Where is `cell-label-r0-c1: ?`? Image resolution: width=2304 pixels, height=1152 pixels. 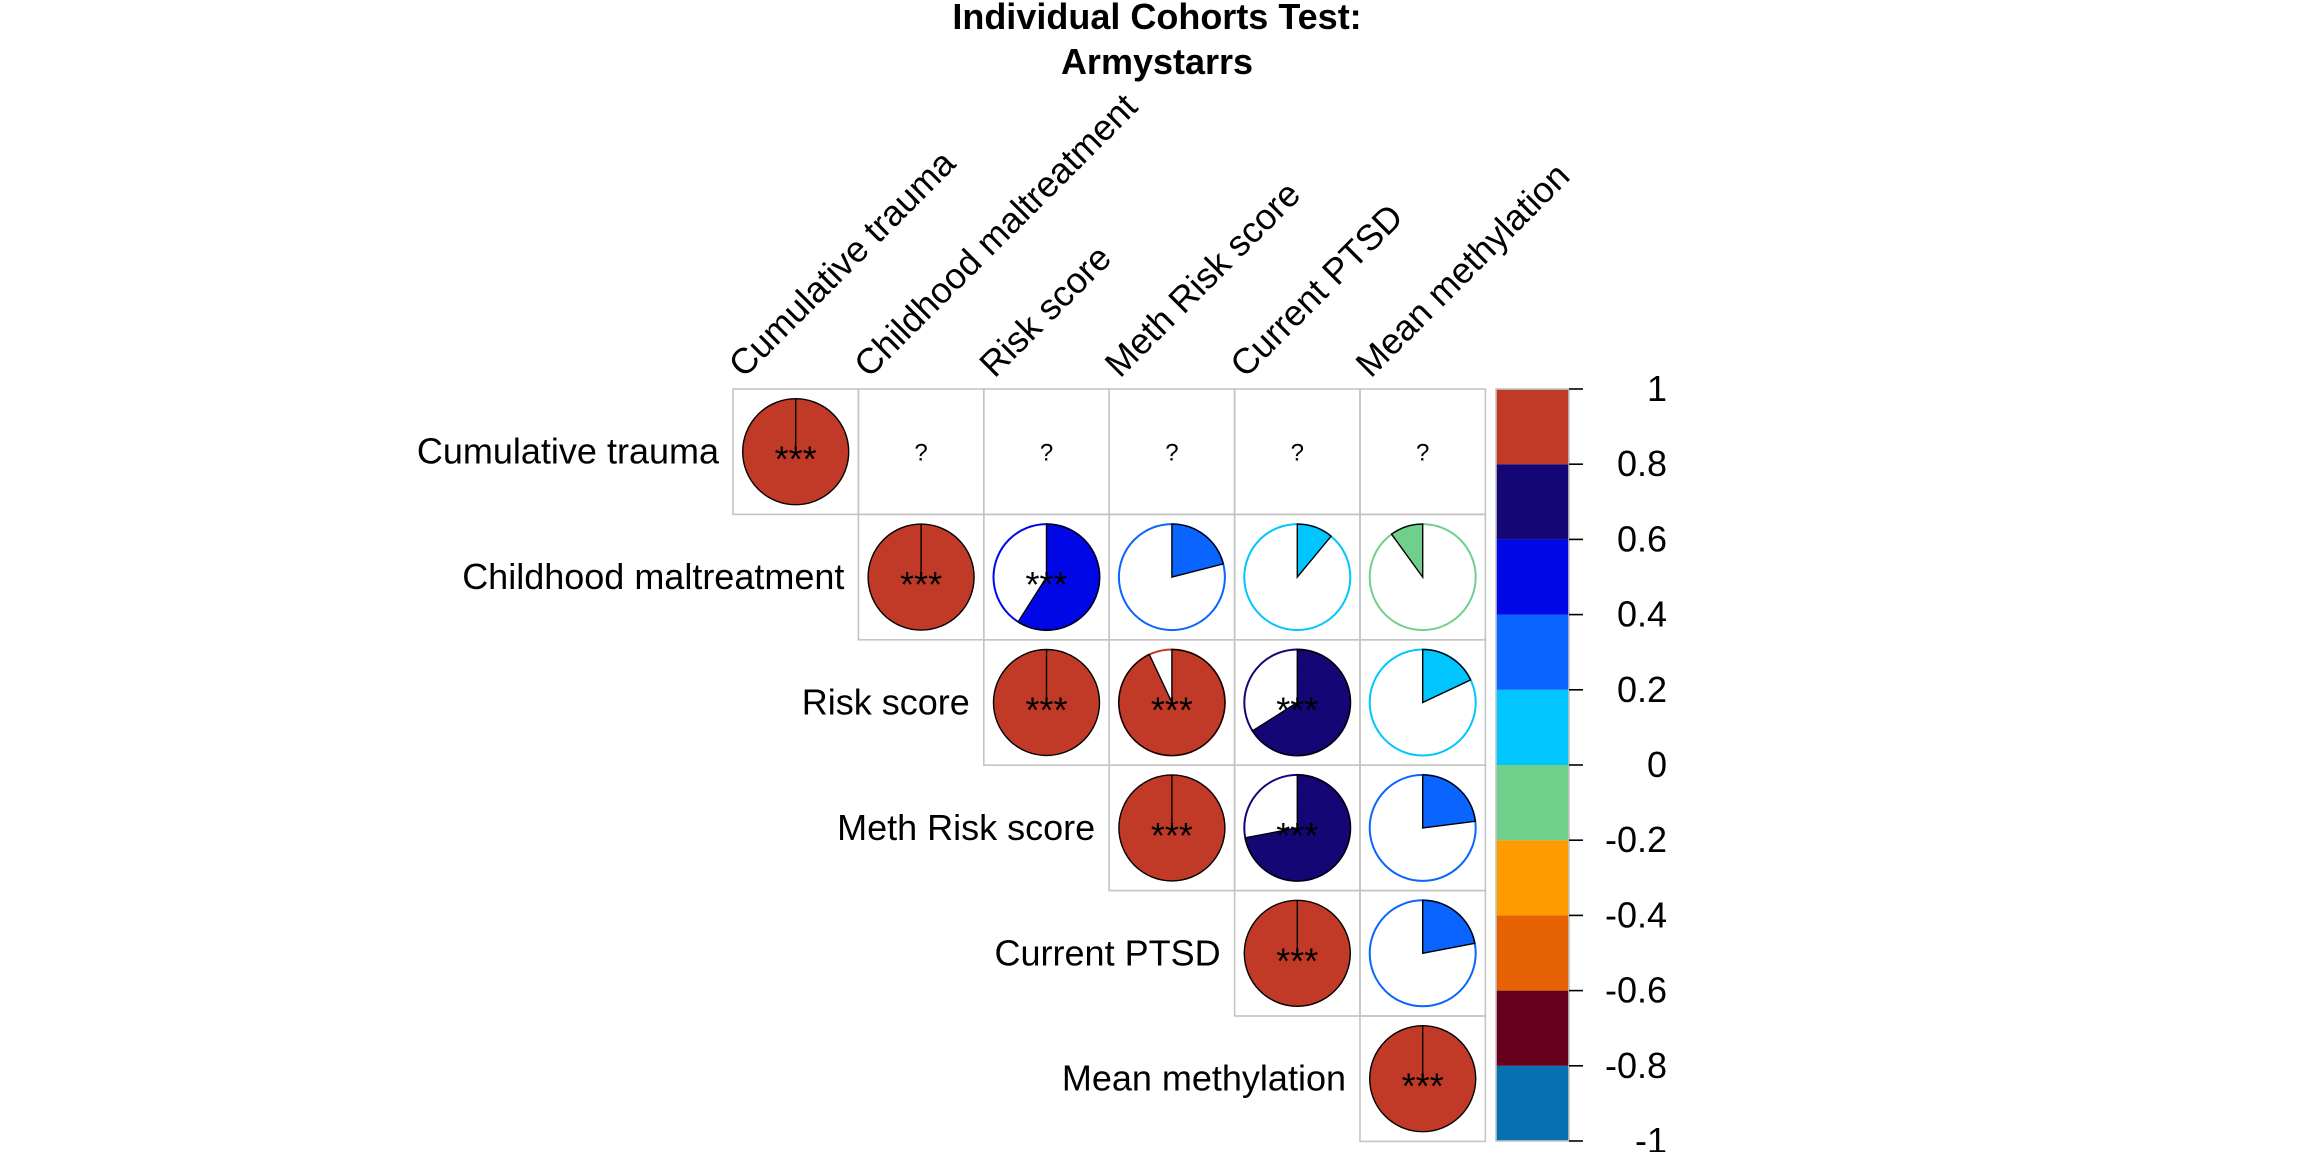 cell-label-r0-c1: ? is located at coordinates (920, 453).